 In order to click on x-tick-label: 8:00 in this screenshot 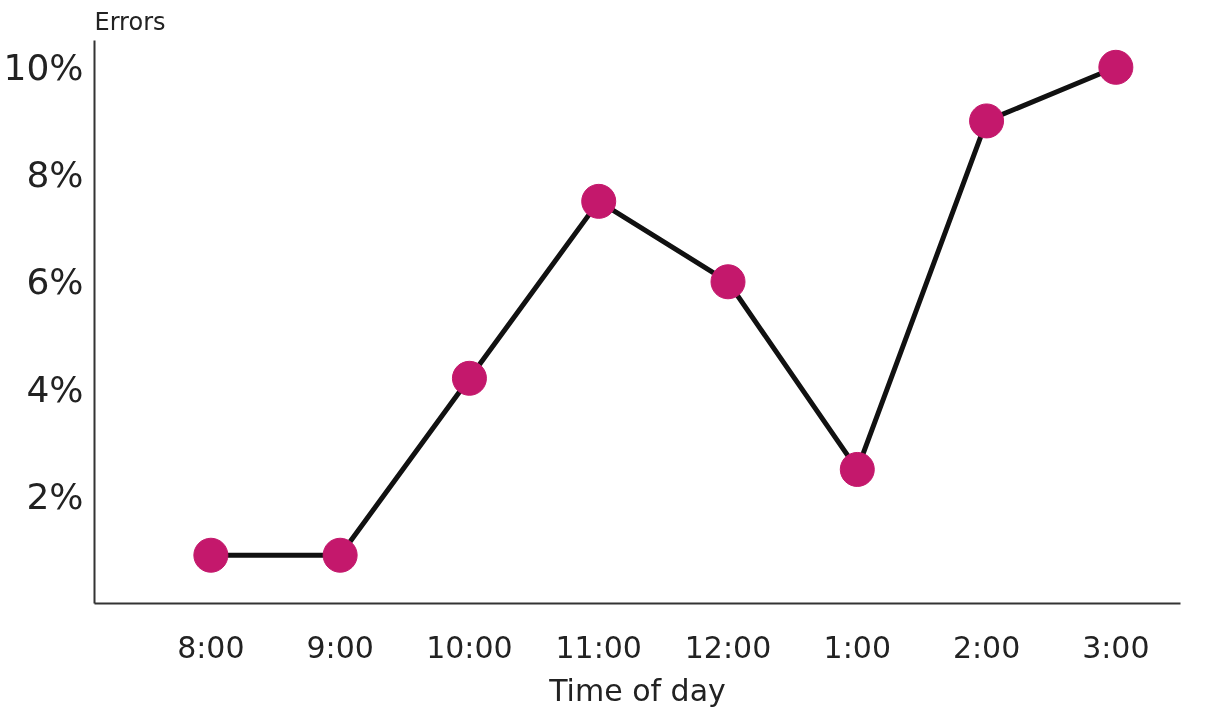, I will do `click(211, 647)`.